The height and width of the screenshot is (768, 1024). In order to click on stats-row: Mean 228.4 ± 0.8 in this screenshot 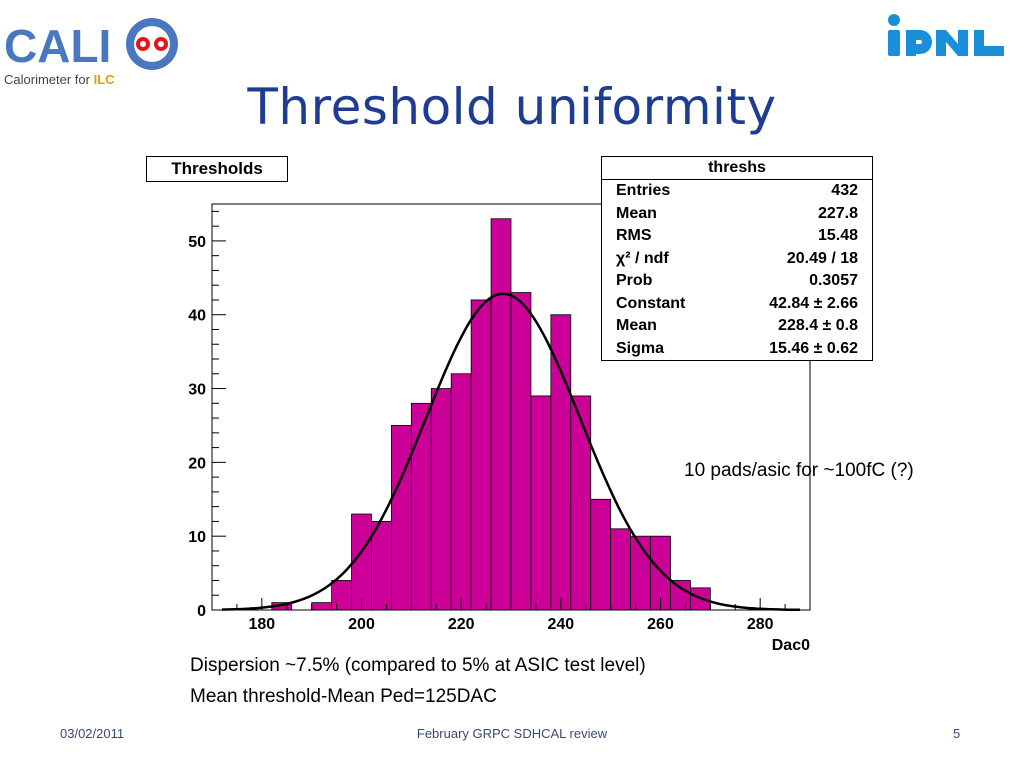, I will do `click(737, 326)`.